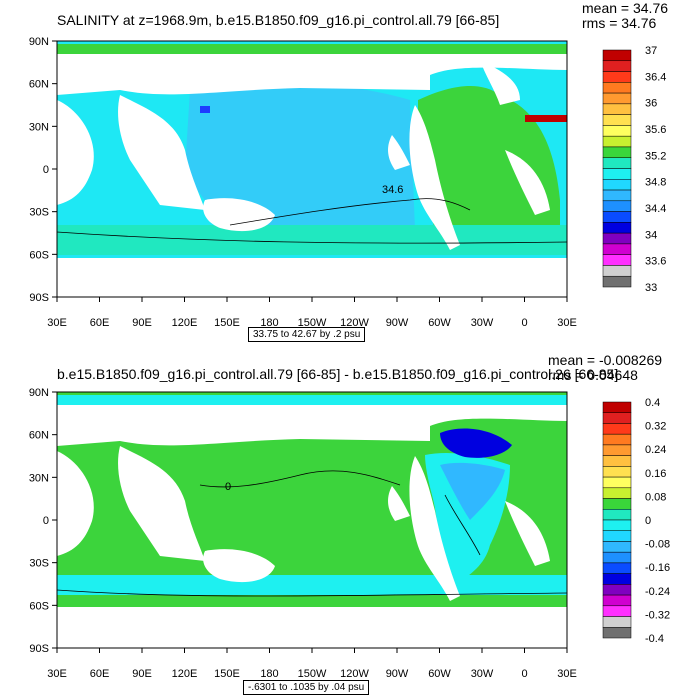  What do you see at coordinates (39, 564) in the screenshot?
I see `panel2-lat-label: 30S` at bounding box center [39, 564].